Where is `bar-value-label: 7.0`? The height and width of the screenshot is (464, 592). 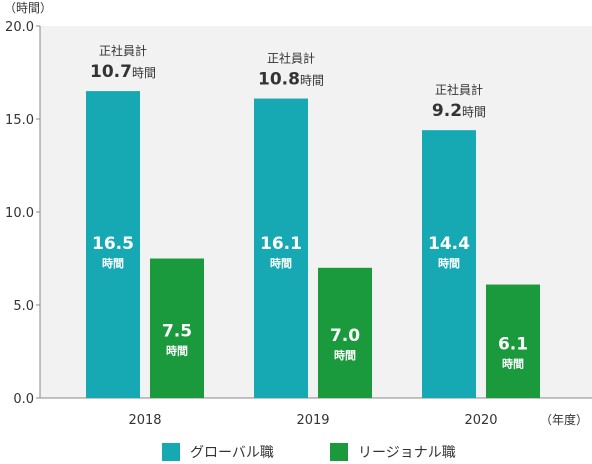
bar-value-label: 7.0 is located at coordinates (345, 336).